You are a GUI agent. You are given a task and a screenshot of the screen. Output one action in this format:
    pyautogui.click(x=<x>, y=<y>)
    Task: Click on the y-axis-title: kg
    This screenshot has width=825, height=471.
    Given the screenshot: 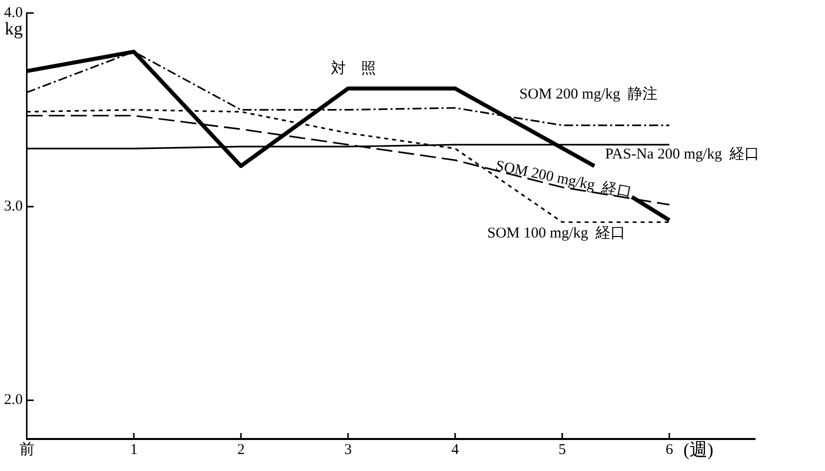 What is the action you would take?
    pyautogui.click(x=13, y=28)
    